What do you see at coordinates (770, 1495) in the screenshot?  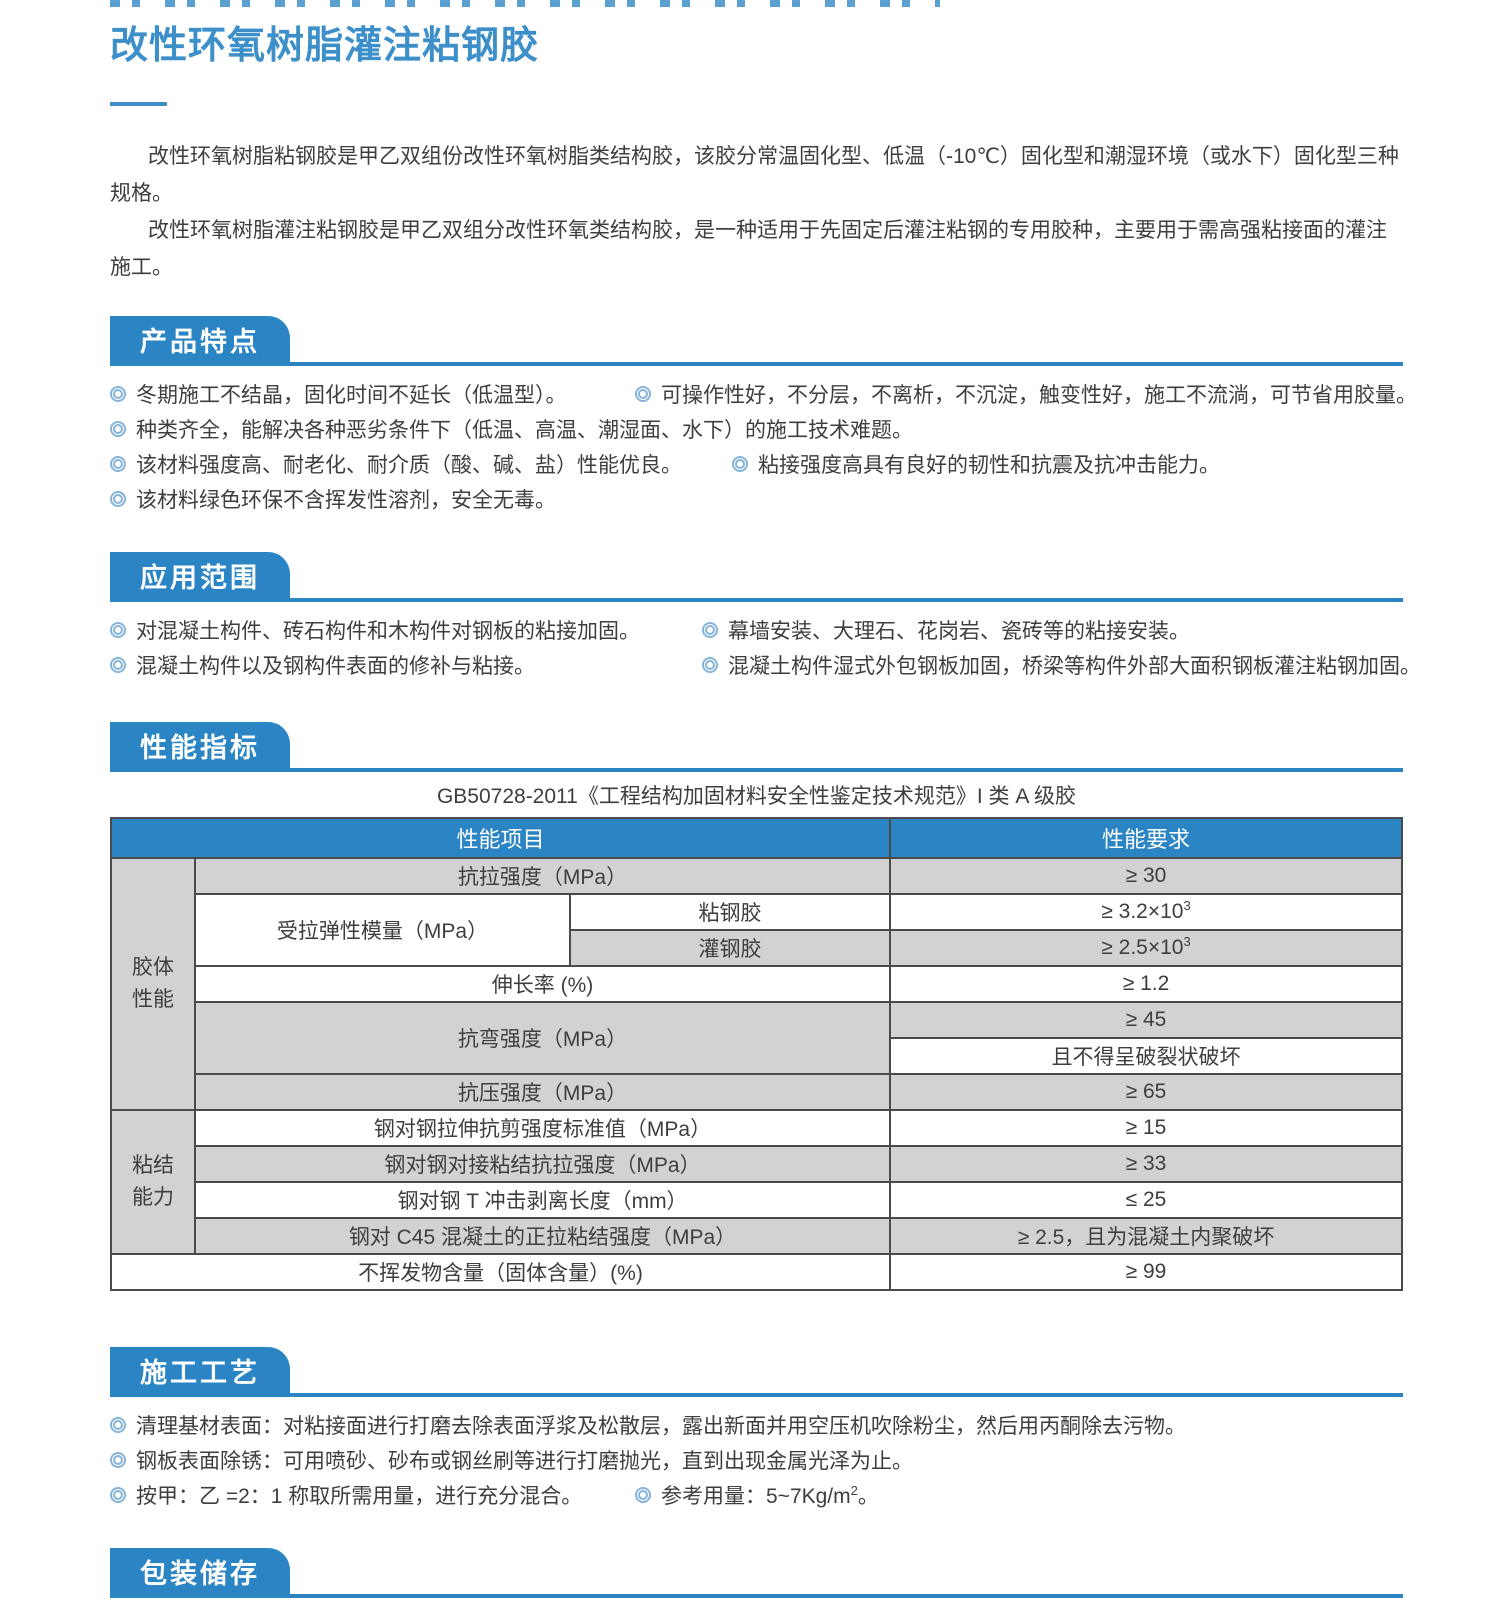 I see `construction-text: 参考用量：5~7Kg/m2。` at bounding box center [770, 1495].